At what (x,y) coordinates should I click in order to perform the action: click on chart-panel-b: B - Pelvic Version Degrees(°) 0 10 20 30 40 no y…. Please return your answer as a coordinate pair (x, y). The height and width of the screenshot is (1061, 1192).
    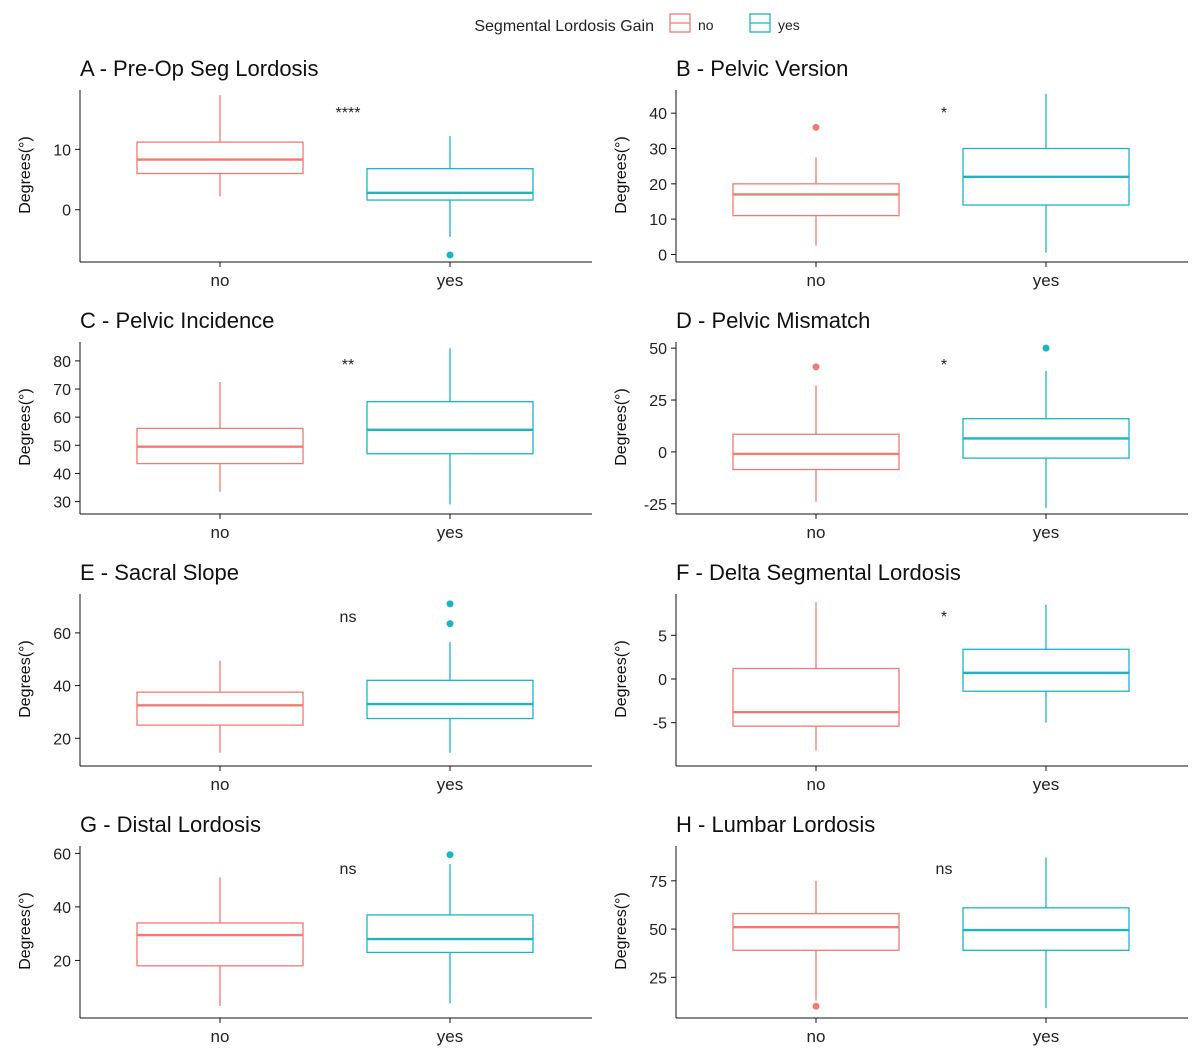
    Looking at the image, I should click on (894, 174).